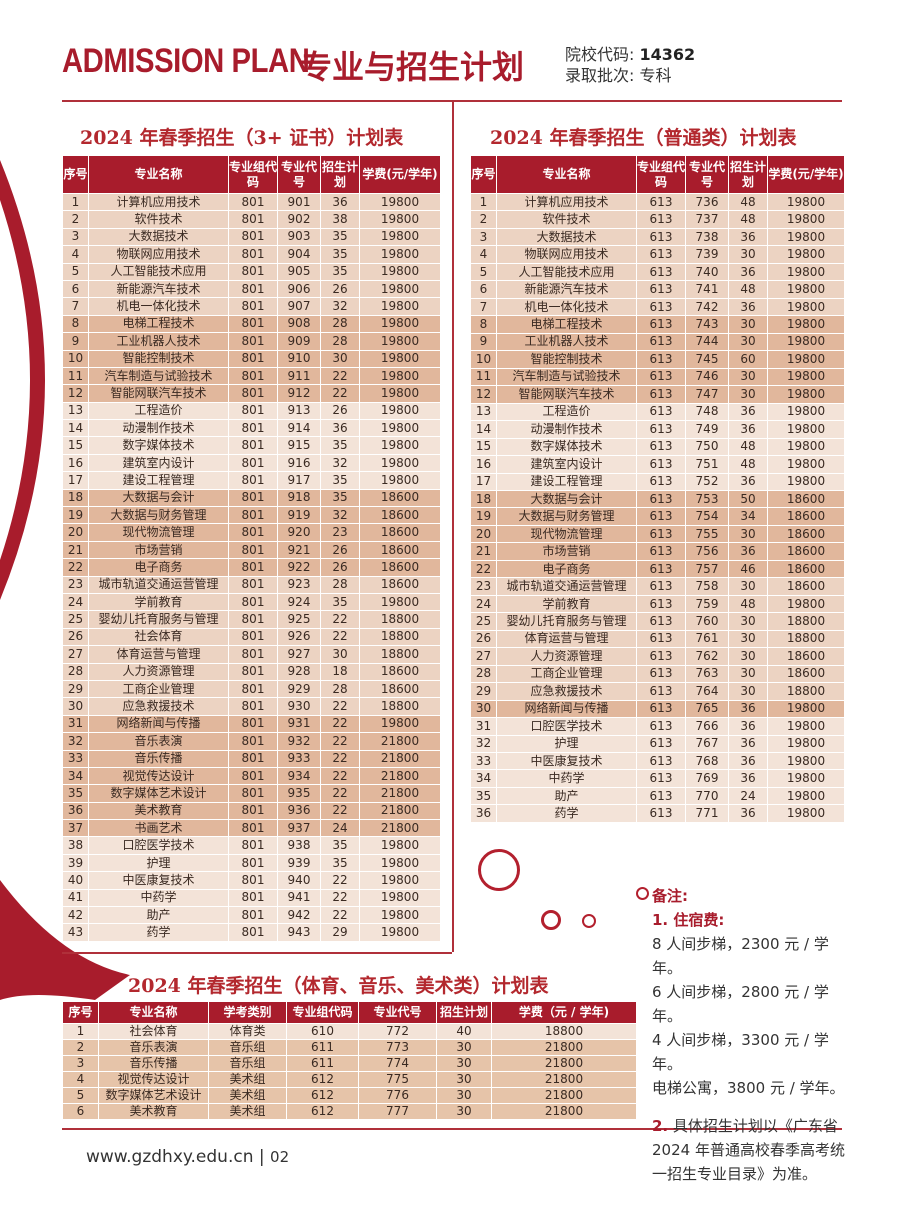 This screenshot has height=1214, width=902. What do you see at coordinates (464, 1012) in the screenshot?
I see `column-header: 招生计划` at bounding box center [464, 1012].